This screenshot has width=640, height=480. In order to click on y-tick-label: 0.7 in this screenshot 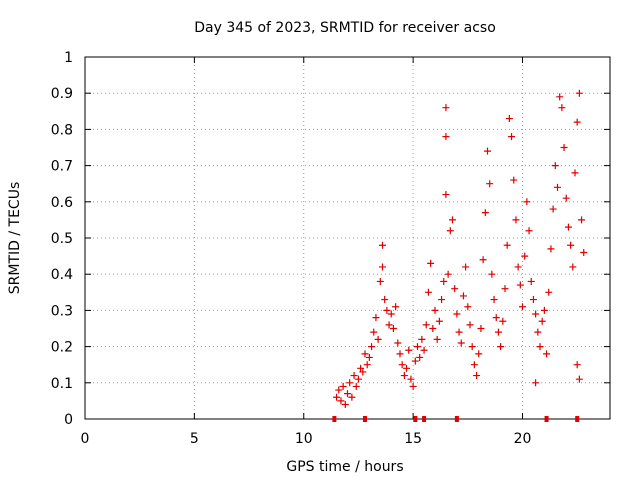, I will do `click(62, 167)`.